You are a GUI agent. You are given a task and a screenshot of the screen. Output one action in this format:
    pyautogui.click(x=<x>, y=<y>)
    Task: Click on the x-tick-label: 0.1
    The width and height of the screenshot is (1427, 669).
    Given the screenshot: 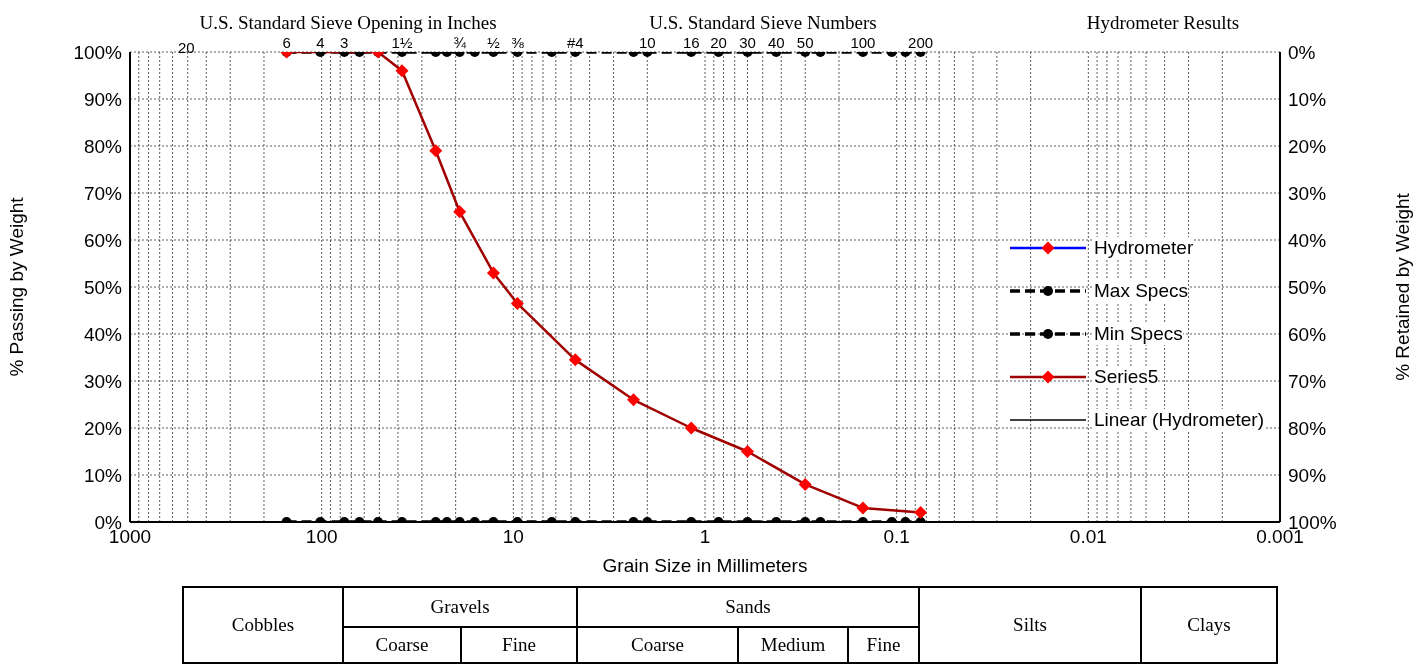 What is the action you would take?
    pyautogui.click(x=896, y=537)
    